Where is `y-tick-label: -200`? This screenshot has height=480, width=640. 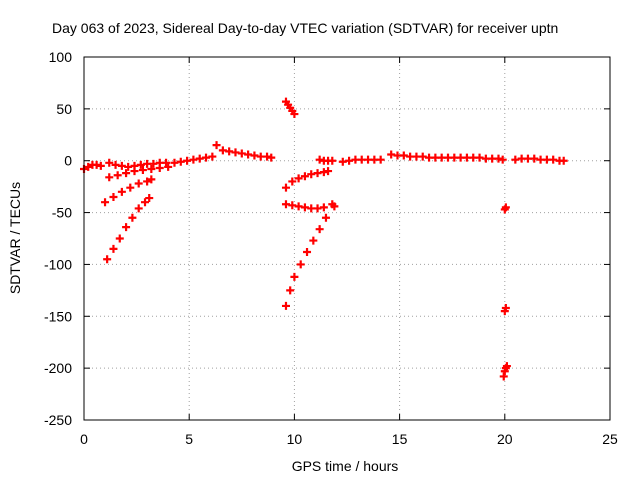 y-tick-label: -200 is located at coordinates (58, 368).